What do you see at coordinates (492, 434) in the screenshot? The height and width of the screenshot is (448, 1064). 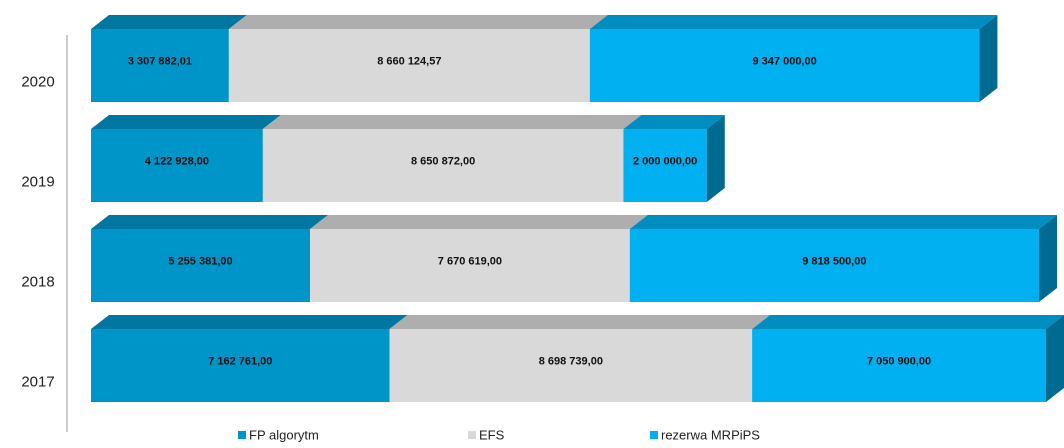 I see `legend-label: EFS` at bounding box center [492, 434].